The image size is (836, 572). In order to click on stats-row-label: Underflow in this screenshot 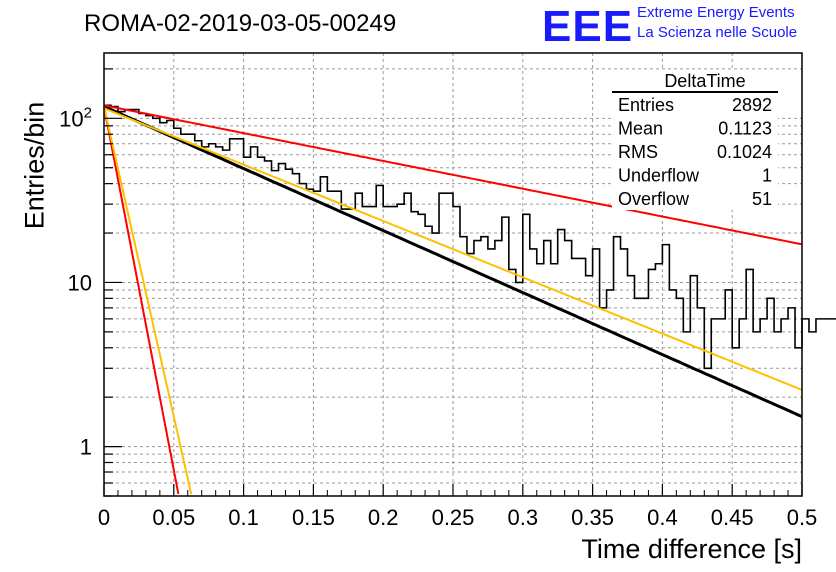, I will do `click(659, 176)`.